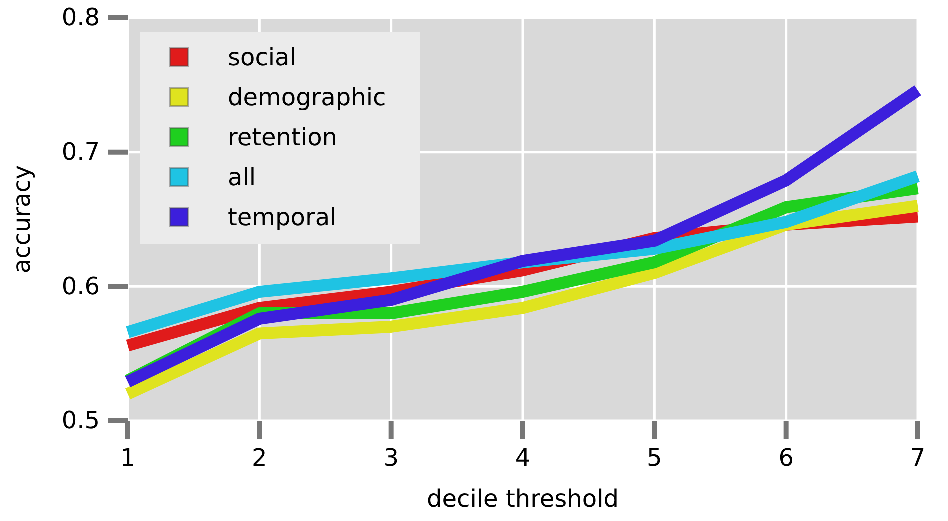  What do you see at coordinates (81, 420) in the screenshot?
I see `y-tick-label: 0.5` at bounding box center [81, 420].